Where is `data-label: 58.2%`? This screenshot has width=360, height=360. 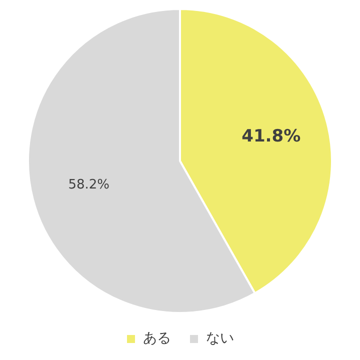
data-label: 58.2% is located at coordinates (89, 184).